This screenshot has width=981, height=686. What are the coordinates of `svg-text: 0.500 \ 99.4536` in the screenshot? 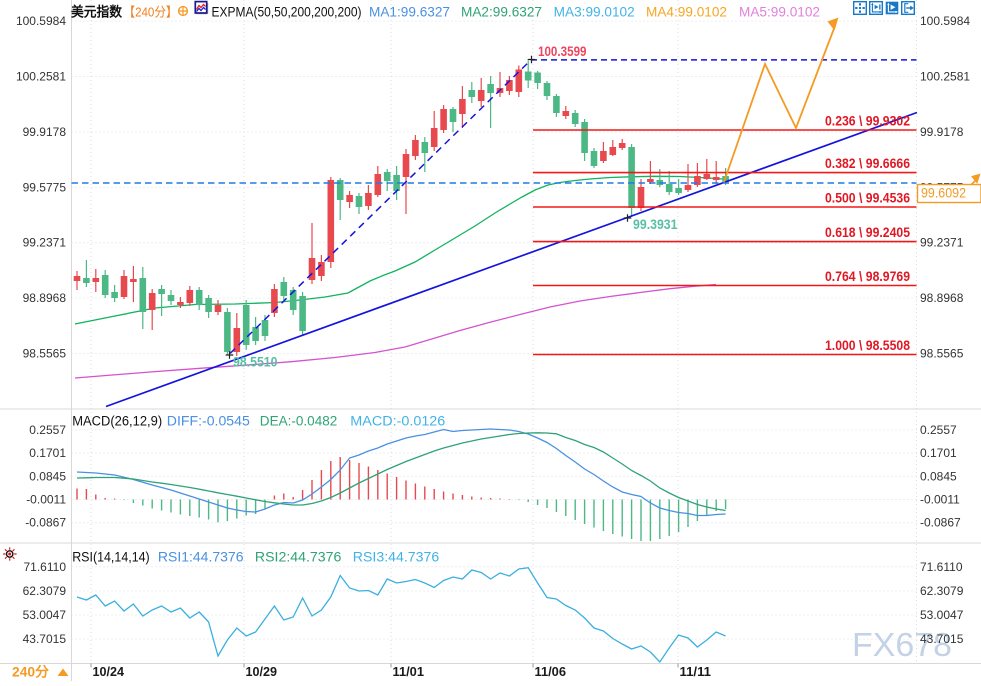 It's located at (867, 198).